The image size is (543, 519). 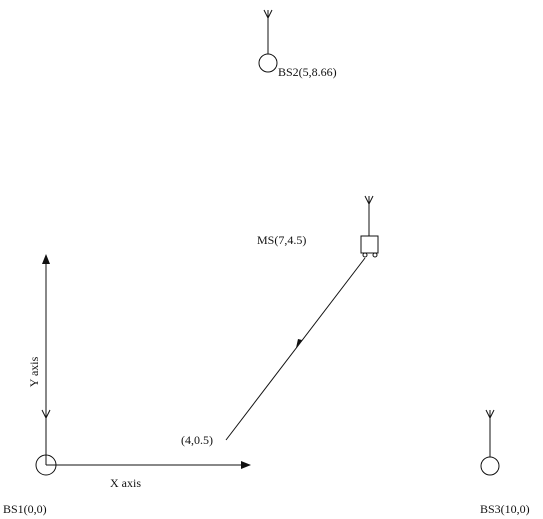 What do you see at coordinates (299, 343) in the screenshot?
I see `direction-arrow` at bounding box center [299, 343].